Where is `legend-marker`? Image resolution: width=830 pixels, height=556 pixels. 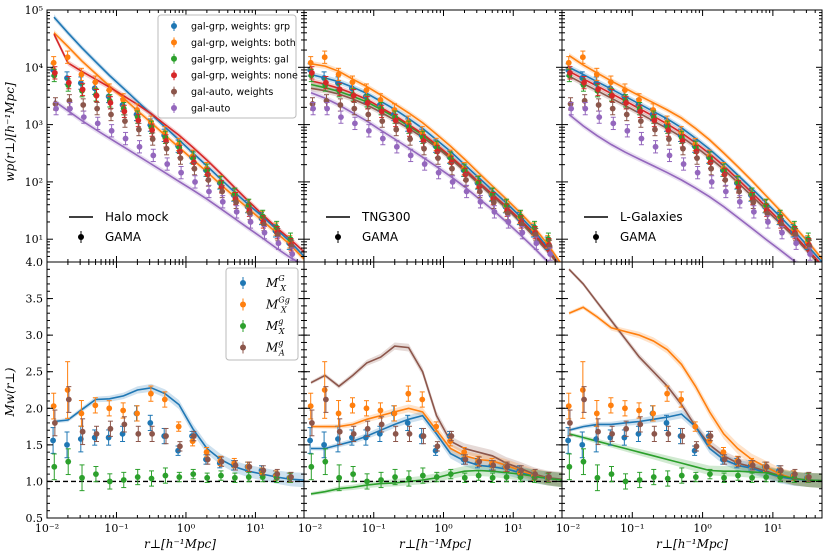
legend-marker is located at coordinates (243, 326).